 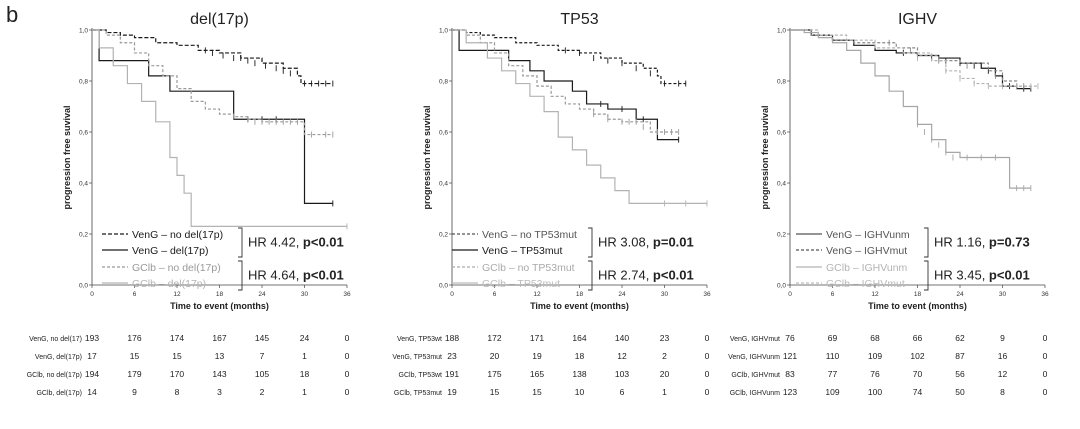 I want to click on legend-label: GClb – TP53mut, so click(x=521, y=284).